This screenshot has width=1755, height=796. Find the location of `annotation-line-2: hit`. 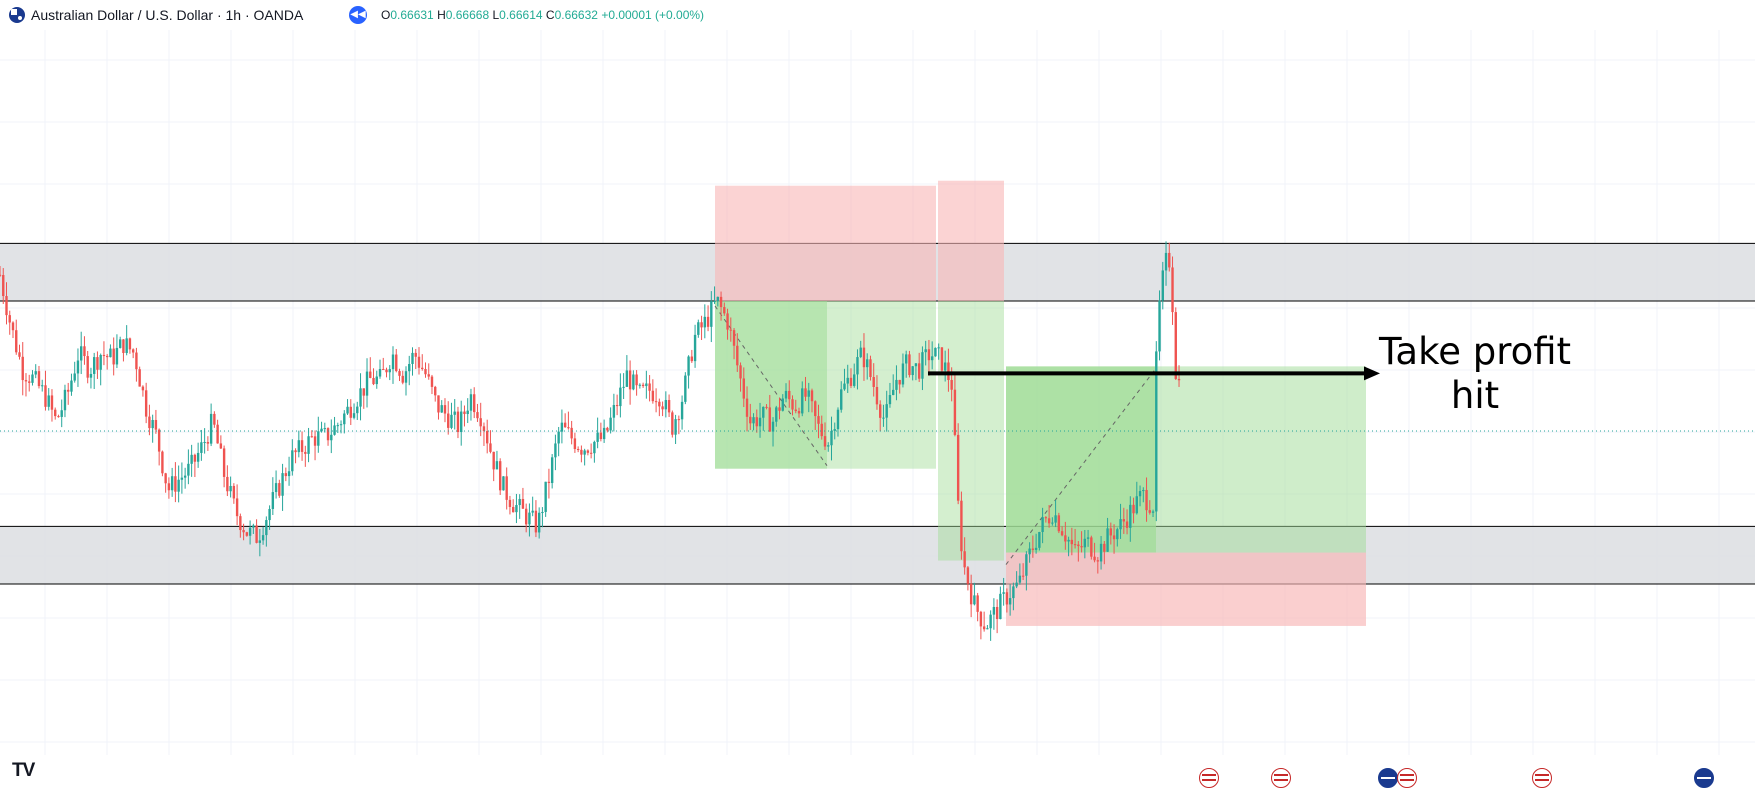

annotation-line-2: hit is located at coordinates (1475, 395).